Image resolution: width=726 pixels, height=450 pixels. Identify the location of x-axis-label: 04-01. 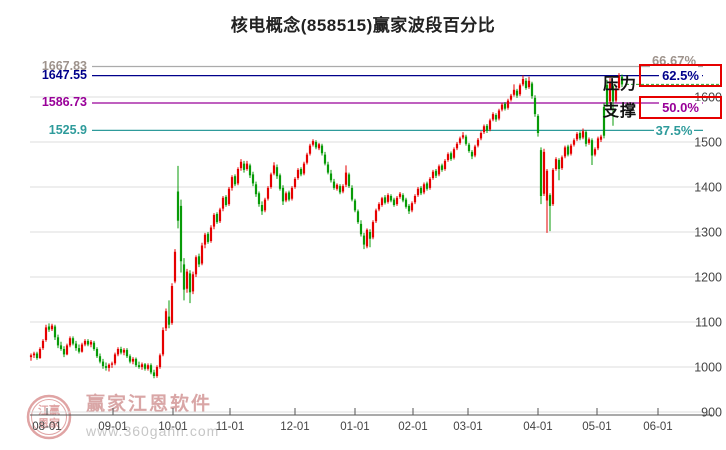
(537, 427).